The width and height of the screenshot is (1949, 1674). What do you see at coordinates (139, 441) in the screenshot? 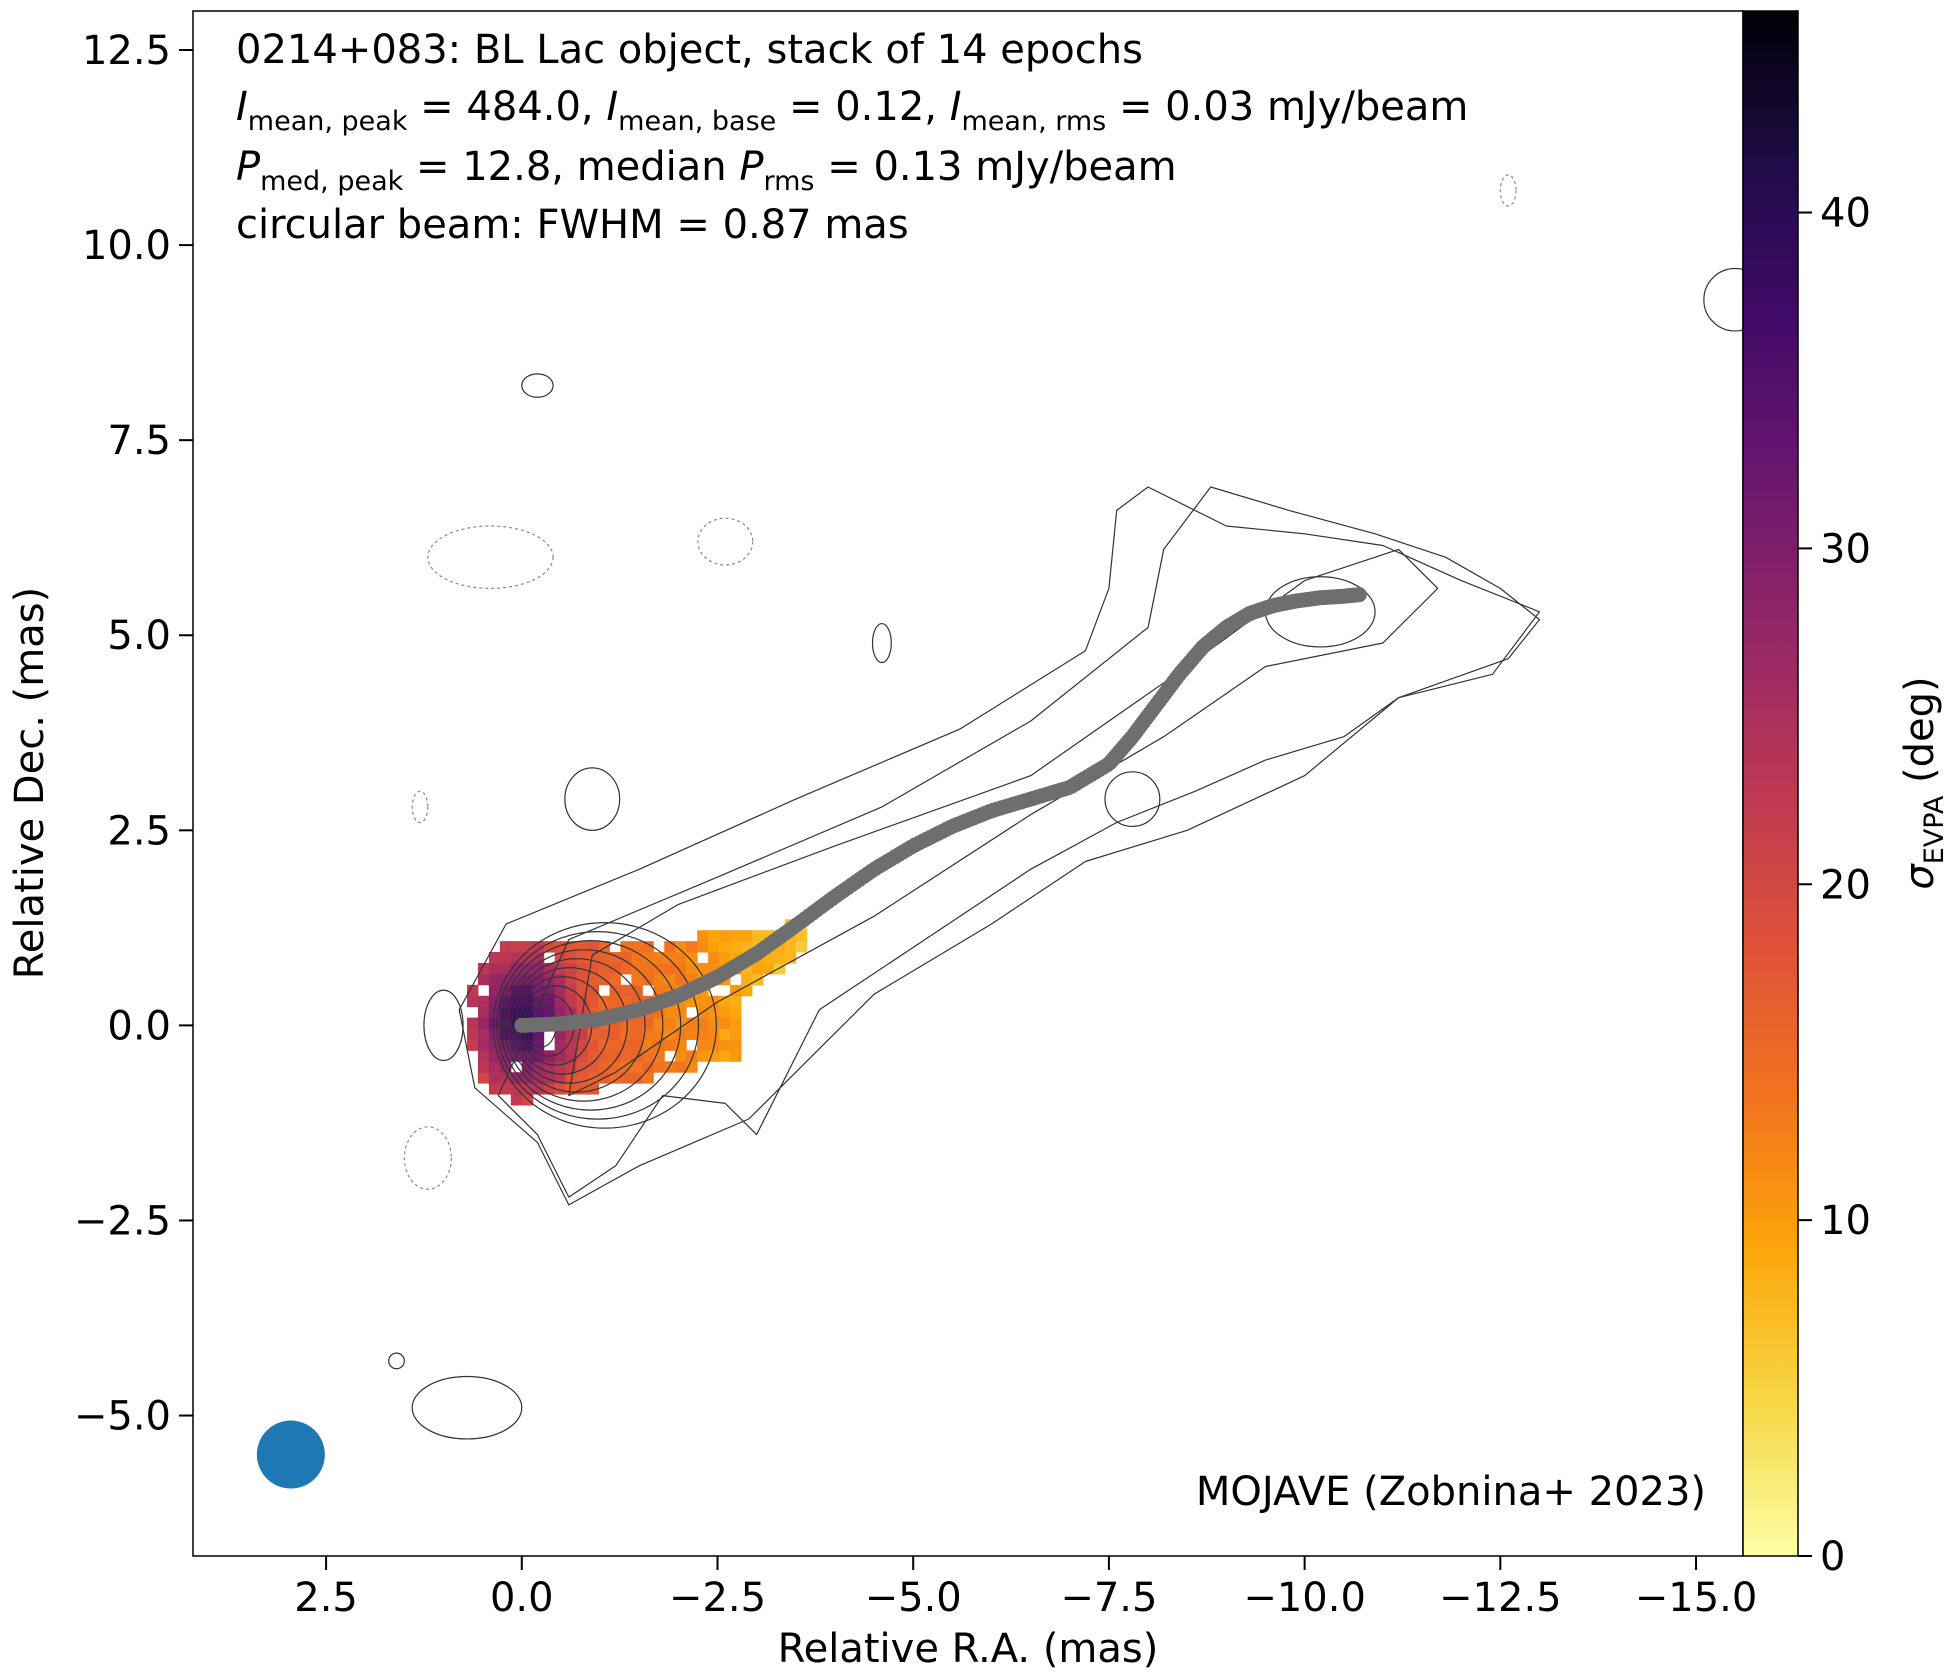
I see `y-tick-label: 7.5` at bounding box center [139, 441].